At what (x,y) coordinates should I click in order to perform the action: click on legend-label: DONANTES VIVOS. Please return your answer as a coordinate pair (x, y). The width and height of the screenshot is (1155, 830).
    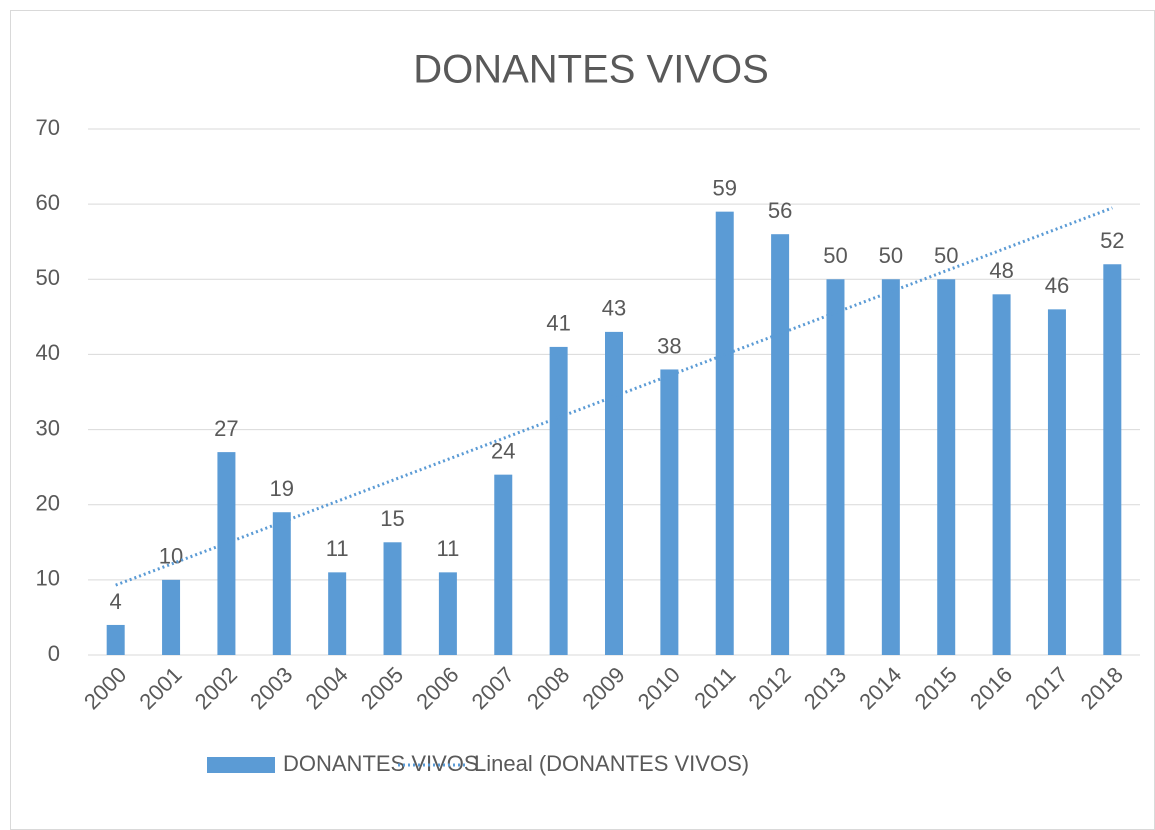
    Looking at the image, I should click on (381, 763).